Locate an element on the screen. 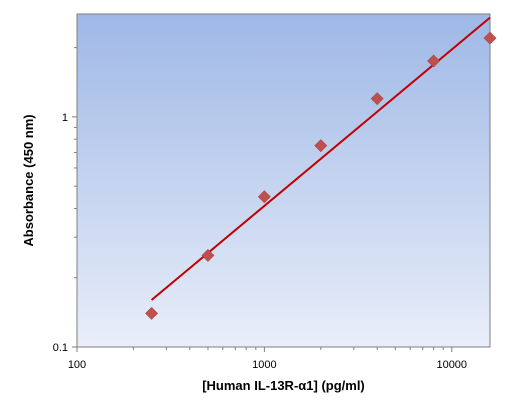 The image size is (520, 414). x-tick-label: 10000 is located at coordinates (451, 365).